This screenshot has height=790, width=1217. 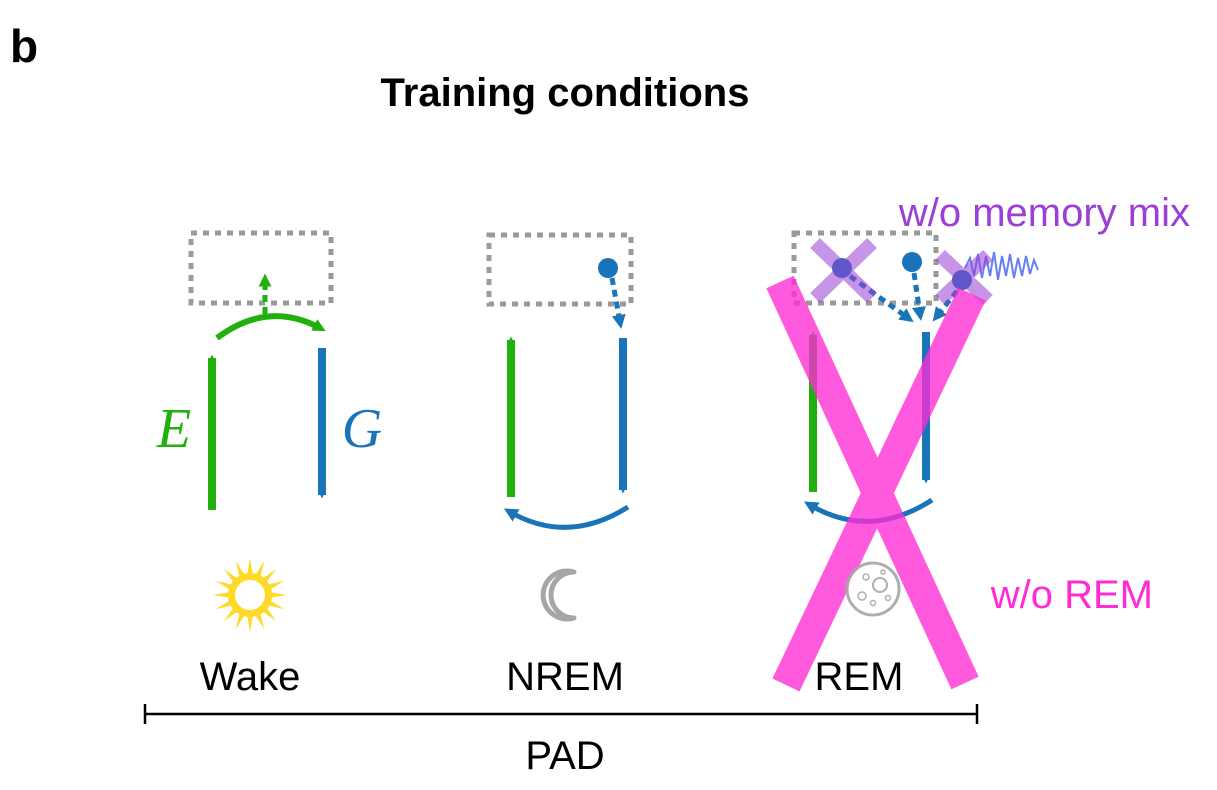 I want to click on full-moon-icon, so click(x=873, y=589).